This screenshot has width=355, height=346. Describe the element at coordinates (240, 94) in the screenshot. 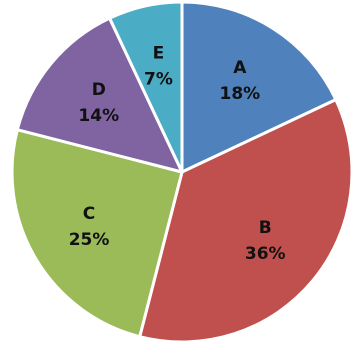

I see `pie-slice-value-a: 18%` at that location.